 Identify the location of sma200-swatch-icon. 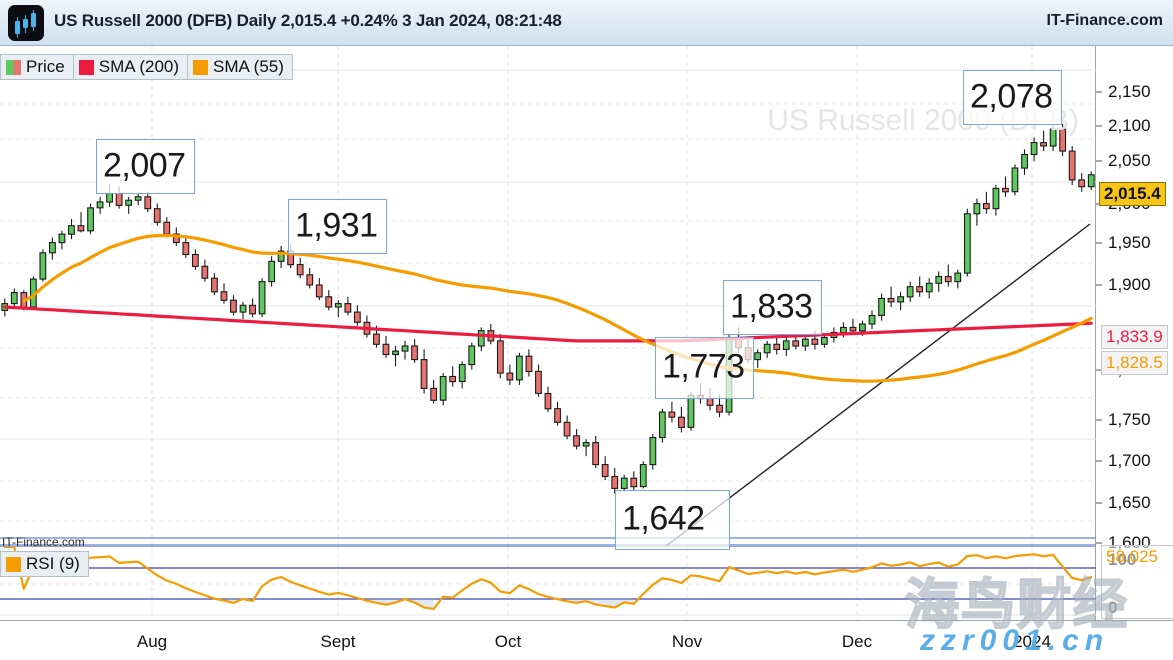
(86, 67).